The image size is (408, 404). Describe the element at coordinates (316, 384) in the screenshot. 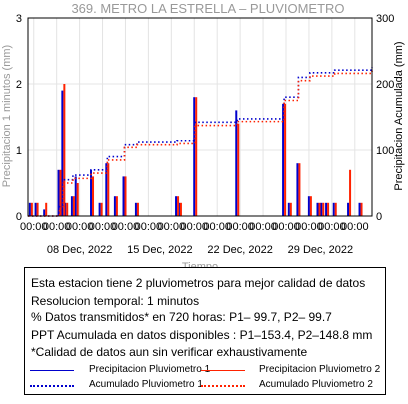

I see `legend-label-acum2: Acumulado Pluviometro 2` at that location.